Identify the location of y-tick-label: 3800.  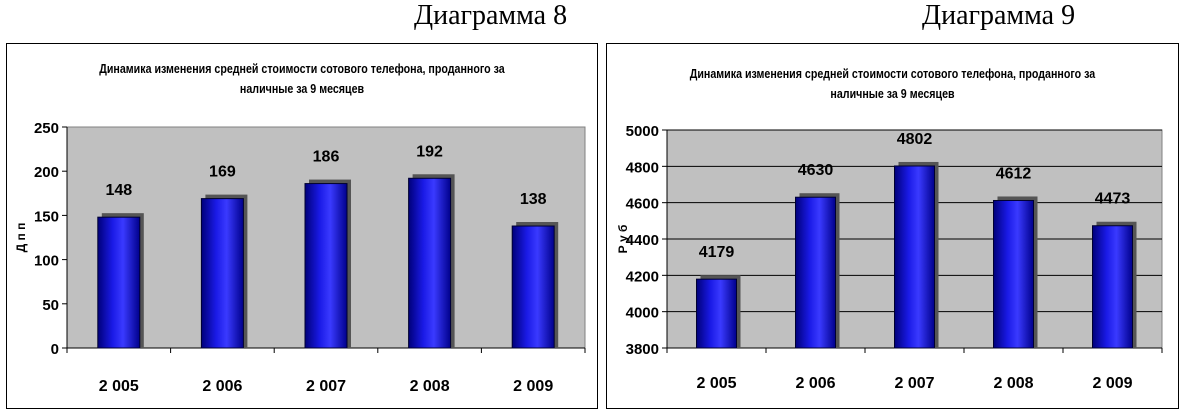
(642, 349).